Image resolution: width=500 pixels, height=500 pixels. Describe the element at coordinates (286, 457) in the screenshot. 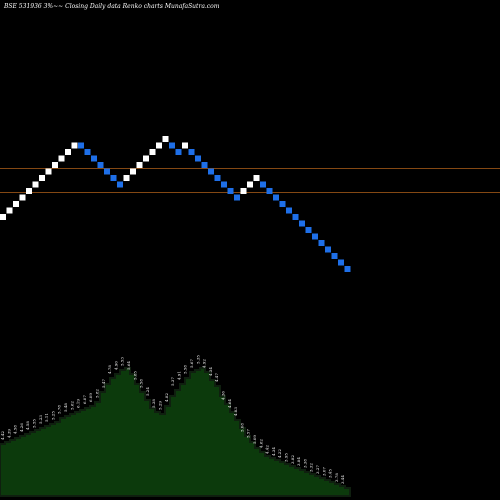

I see `volume-label: 3.95` at that location.